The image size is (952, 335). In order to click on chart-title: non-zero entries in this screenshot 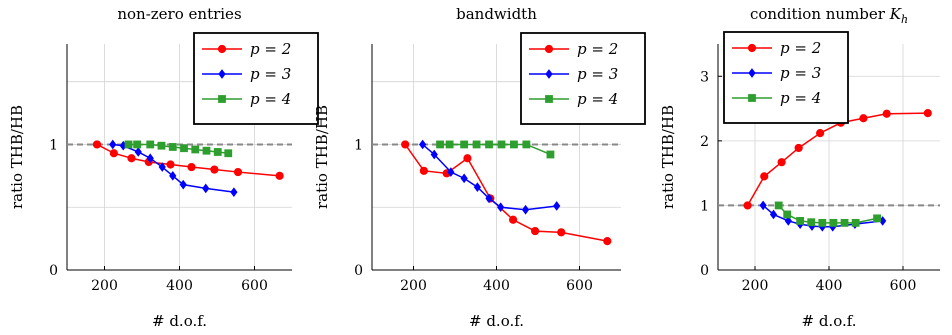, I will do `click(179, 14)`.